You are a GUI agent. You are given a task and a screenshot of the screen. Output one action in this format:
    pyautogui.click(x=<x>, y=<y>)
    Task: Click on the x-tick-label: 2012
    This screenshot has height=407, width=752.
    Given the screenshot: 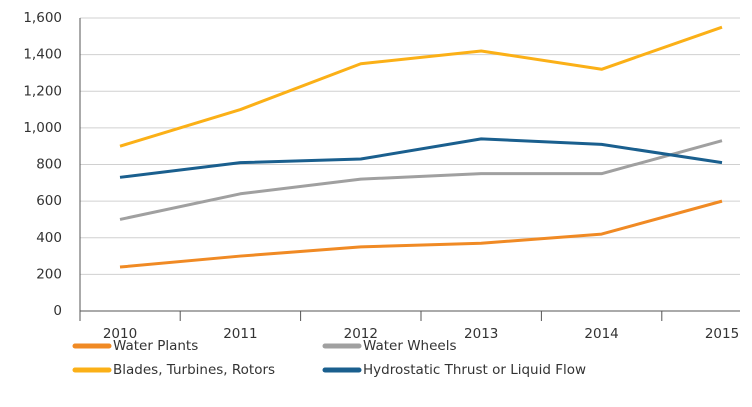 What is the action you would take?
    pyautogui.click(x=361, y=334)
    